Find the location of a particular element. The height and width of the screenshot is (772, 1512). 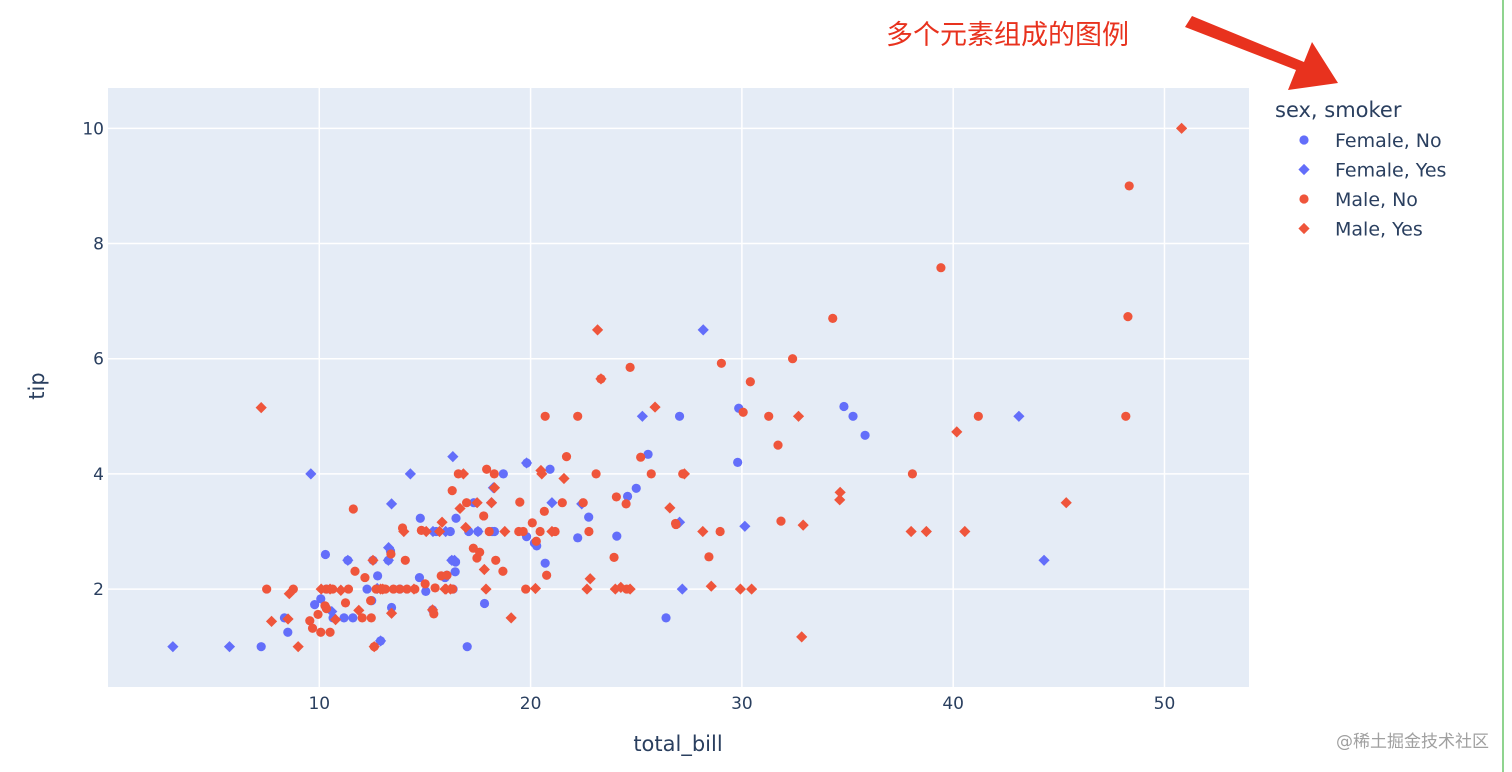

x-tick-label: 40 is located at coordinates (953, 704).